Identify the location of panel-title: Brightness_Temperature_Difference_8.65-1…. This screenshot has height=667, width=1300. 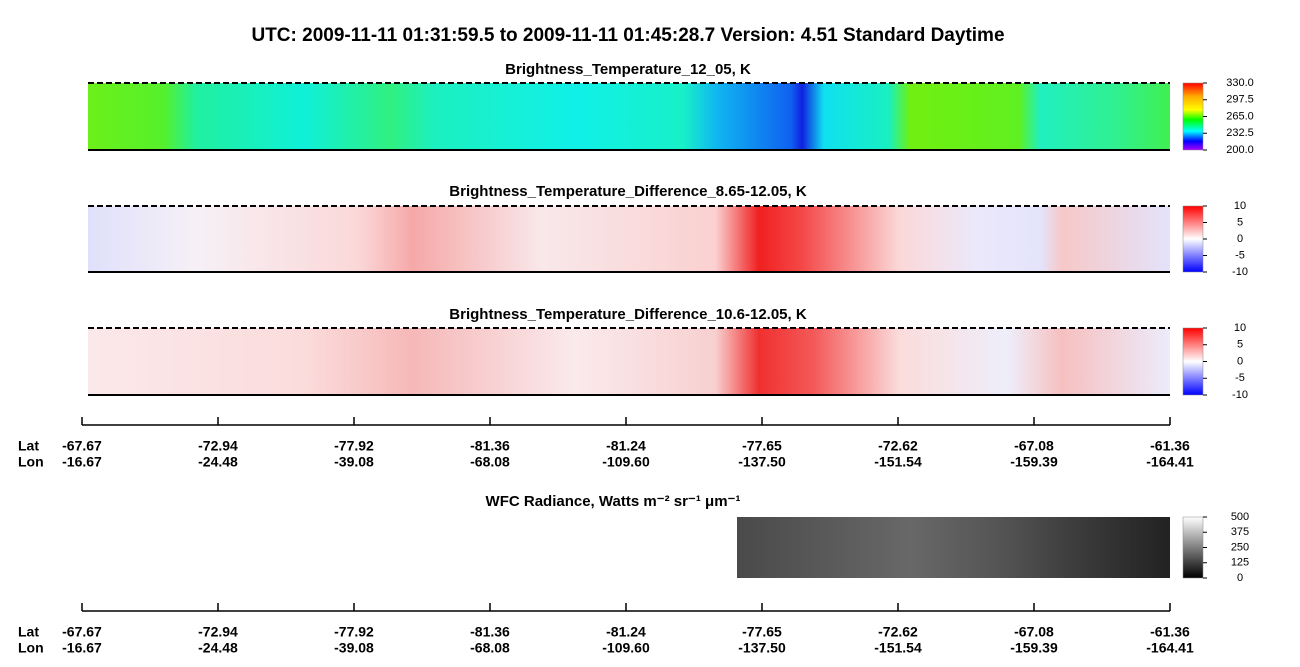
(628, 191).